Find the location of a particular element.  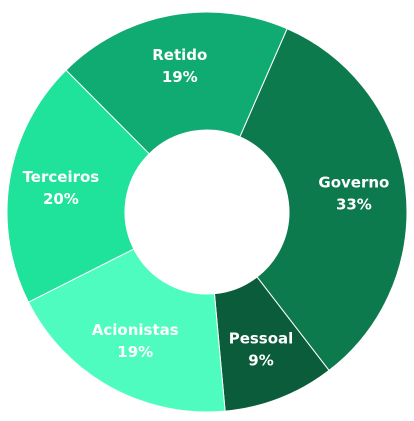

slice-label: Acionistas is located at coordinates (135, 330).